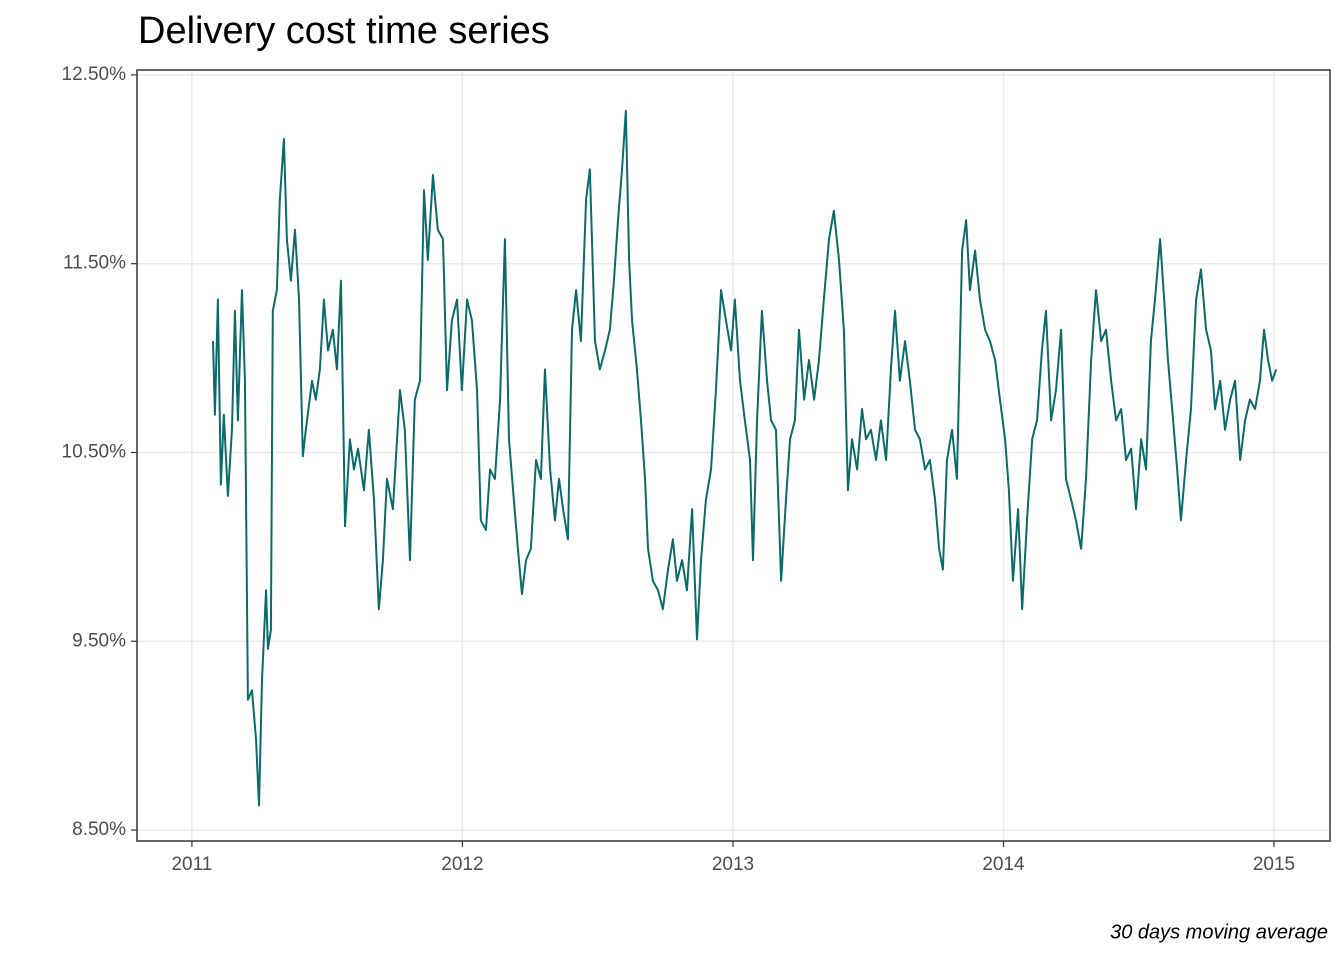  I want to click on y-tick-label: 8.50%, so click(99, 829).